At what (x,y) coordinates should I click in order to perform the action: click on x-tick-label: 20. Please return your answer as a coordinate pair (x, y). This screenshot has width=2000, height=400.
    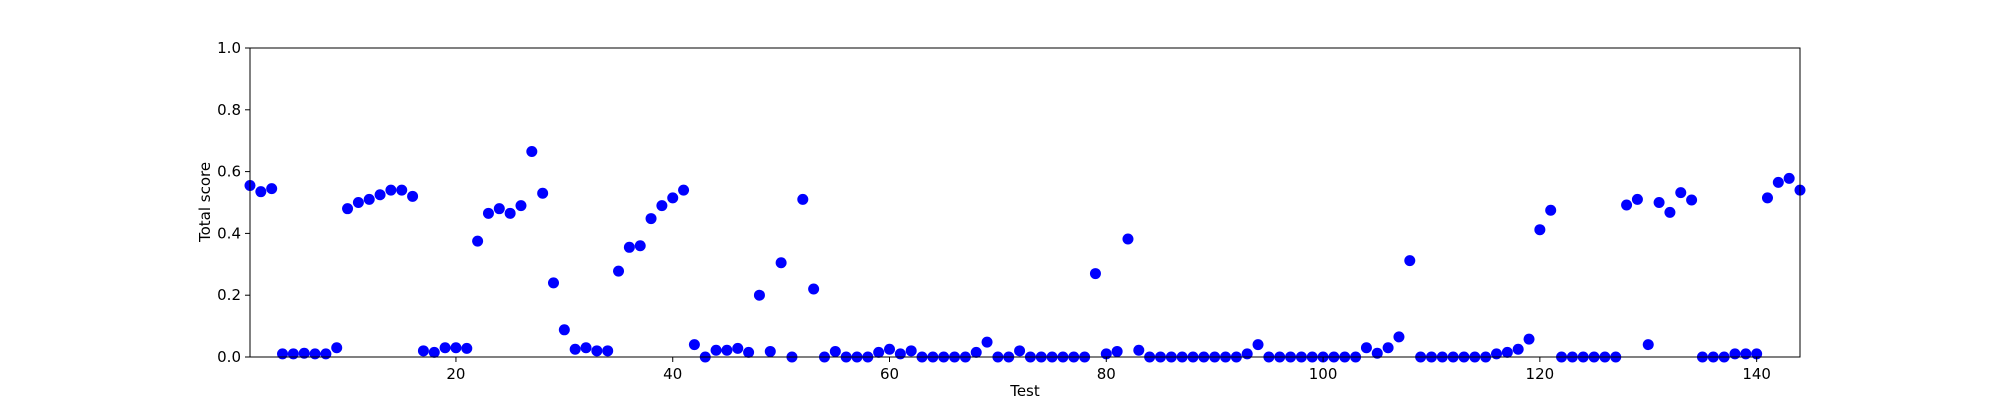
    Looking at the image, I should click on (455, 374).